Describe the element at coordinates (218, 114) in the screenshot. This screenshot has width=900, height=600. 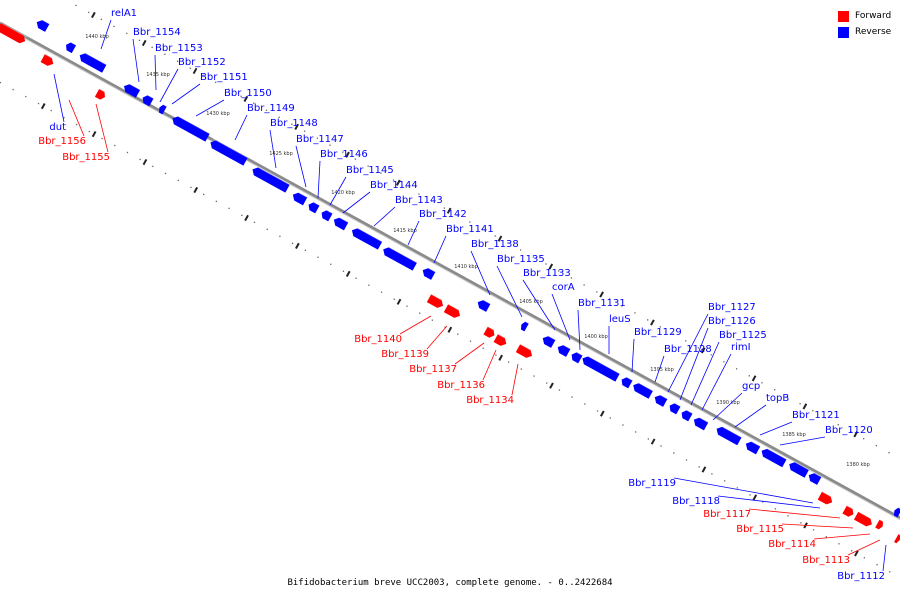
I see `kbp-tick-label: 1430 kbp` at that location.